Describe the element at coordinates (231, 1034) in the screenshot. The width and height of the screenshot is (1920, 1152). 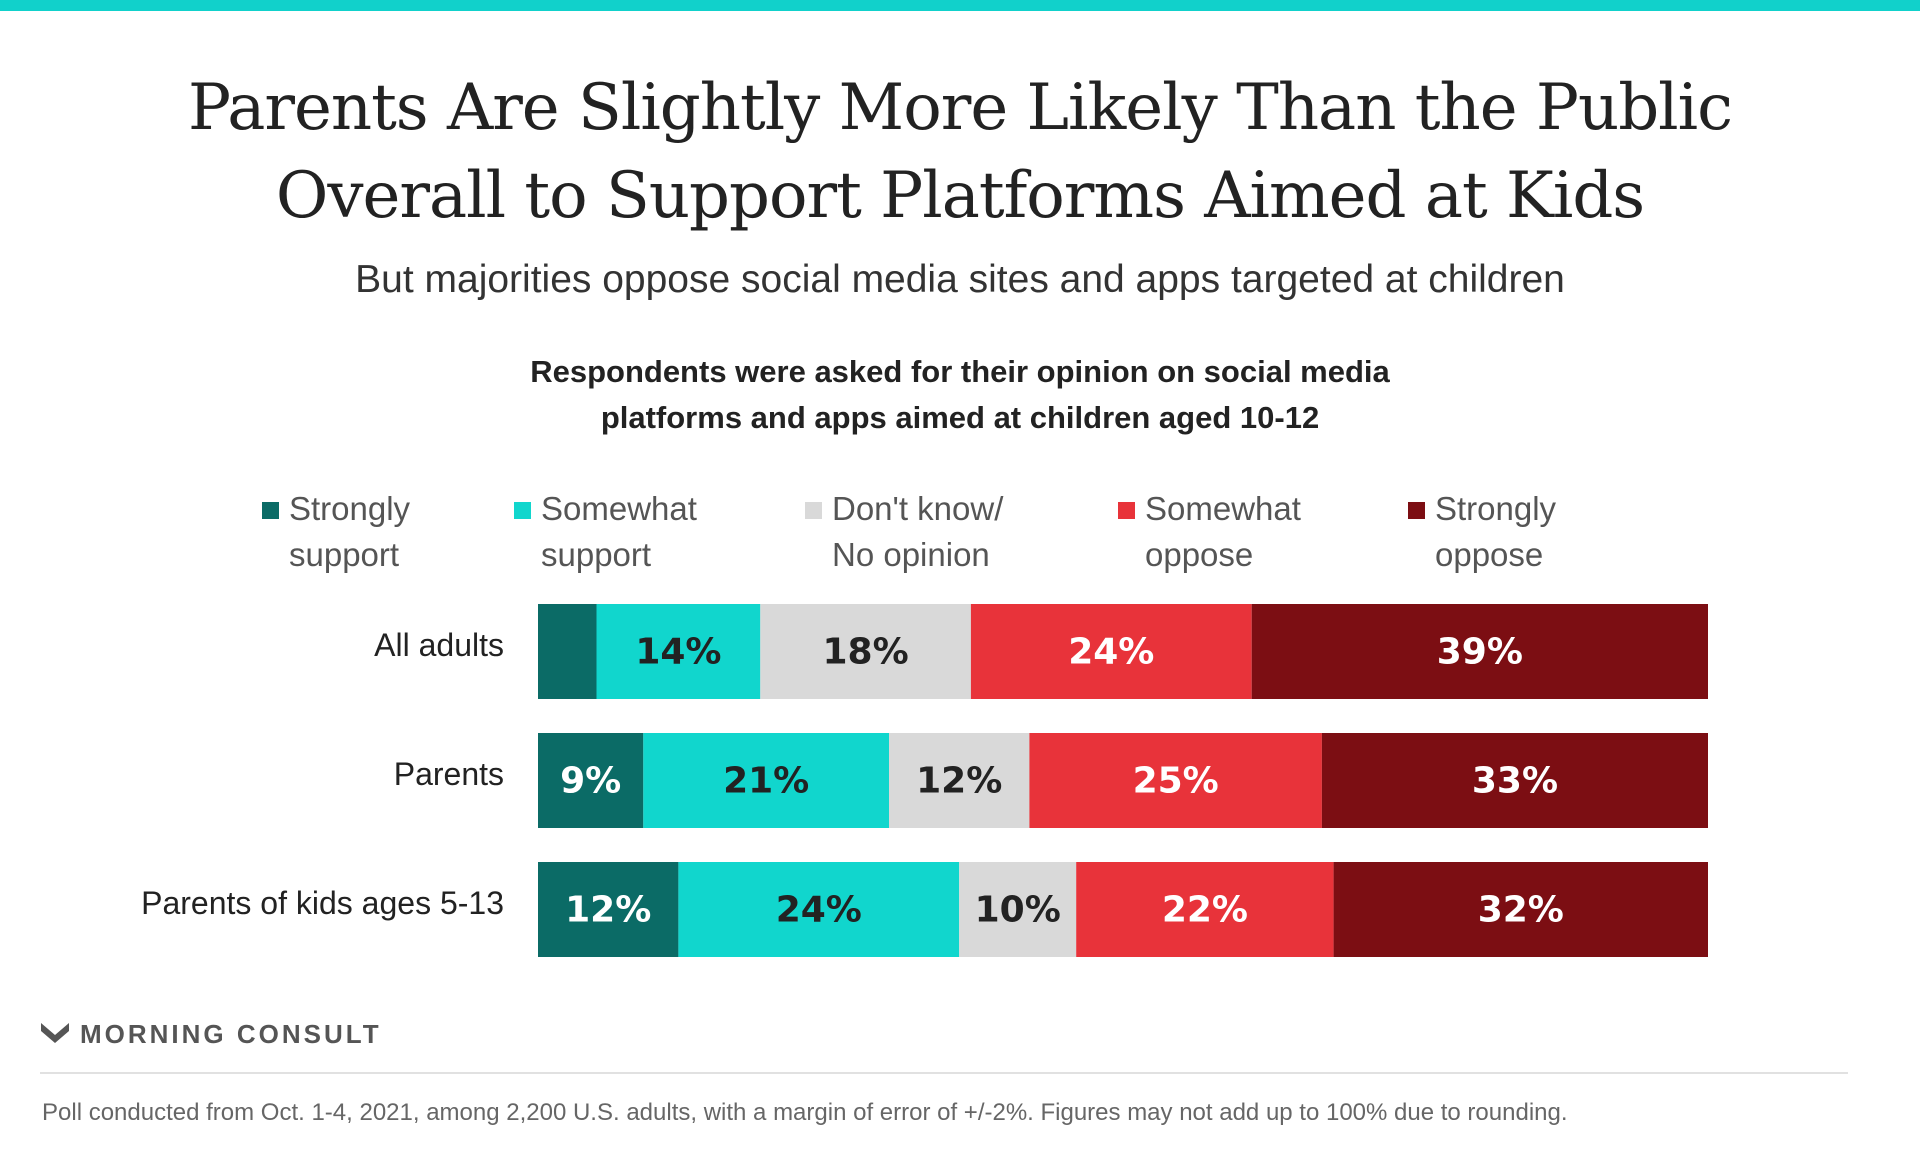
I see `logo-wordmark: MORNING CONSULT` at that location.